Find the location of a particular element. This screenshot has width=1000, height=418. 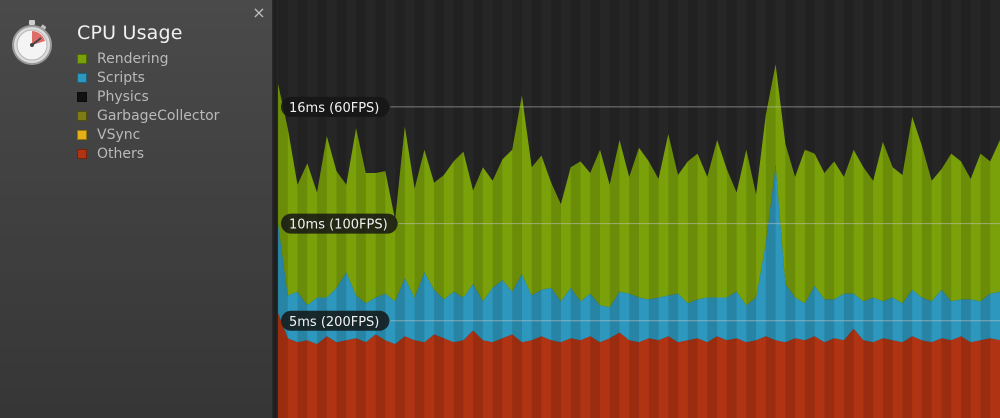

legend-item-garbagecollector: GarbageCollector is located at coordinates (148, 115).